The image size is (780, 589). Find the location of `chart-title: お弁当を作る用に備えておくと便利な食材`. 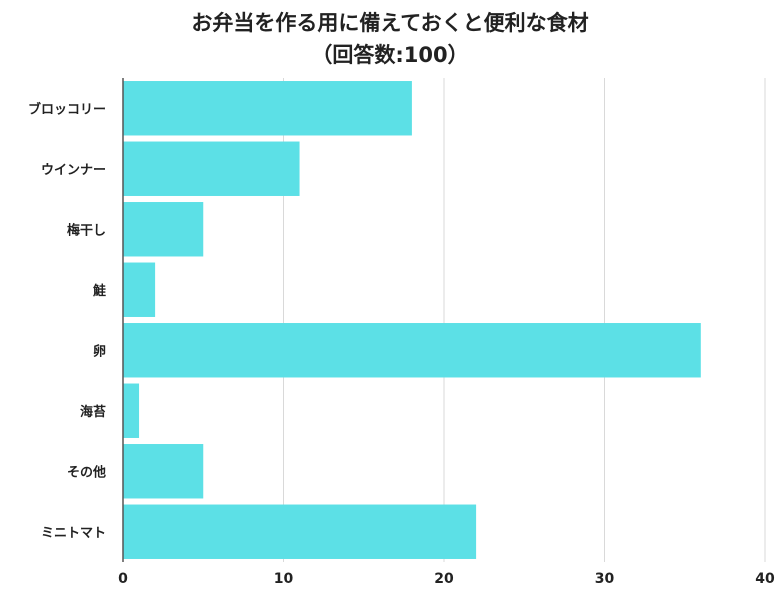

chart-title: お弁当を作る用に備えておくと便利な食材 is located at coordinates (389, 23).